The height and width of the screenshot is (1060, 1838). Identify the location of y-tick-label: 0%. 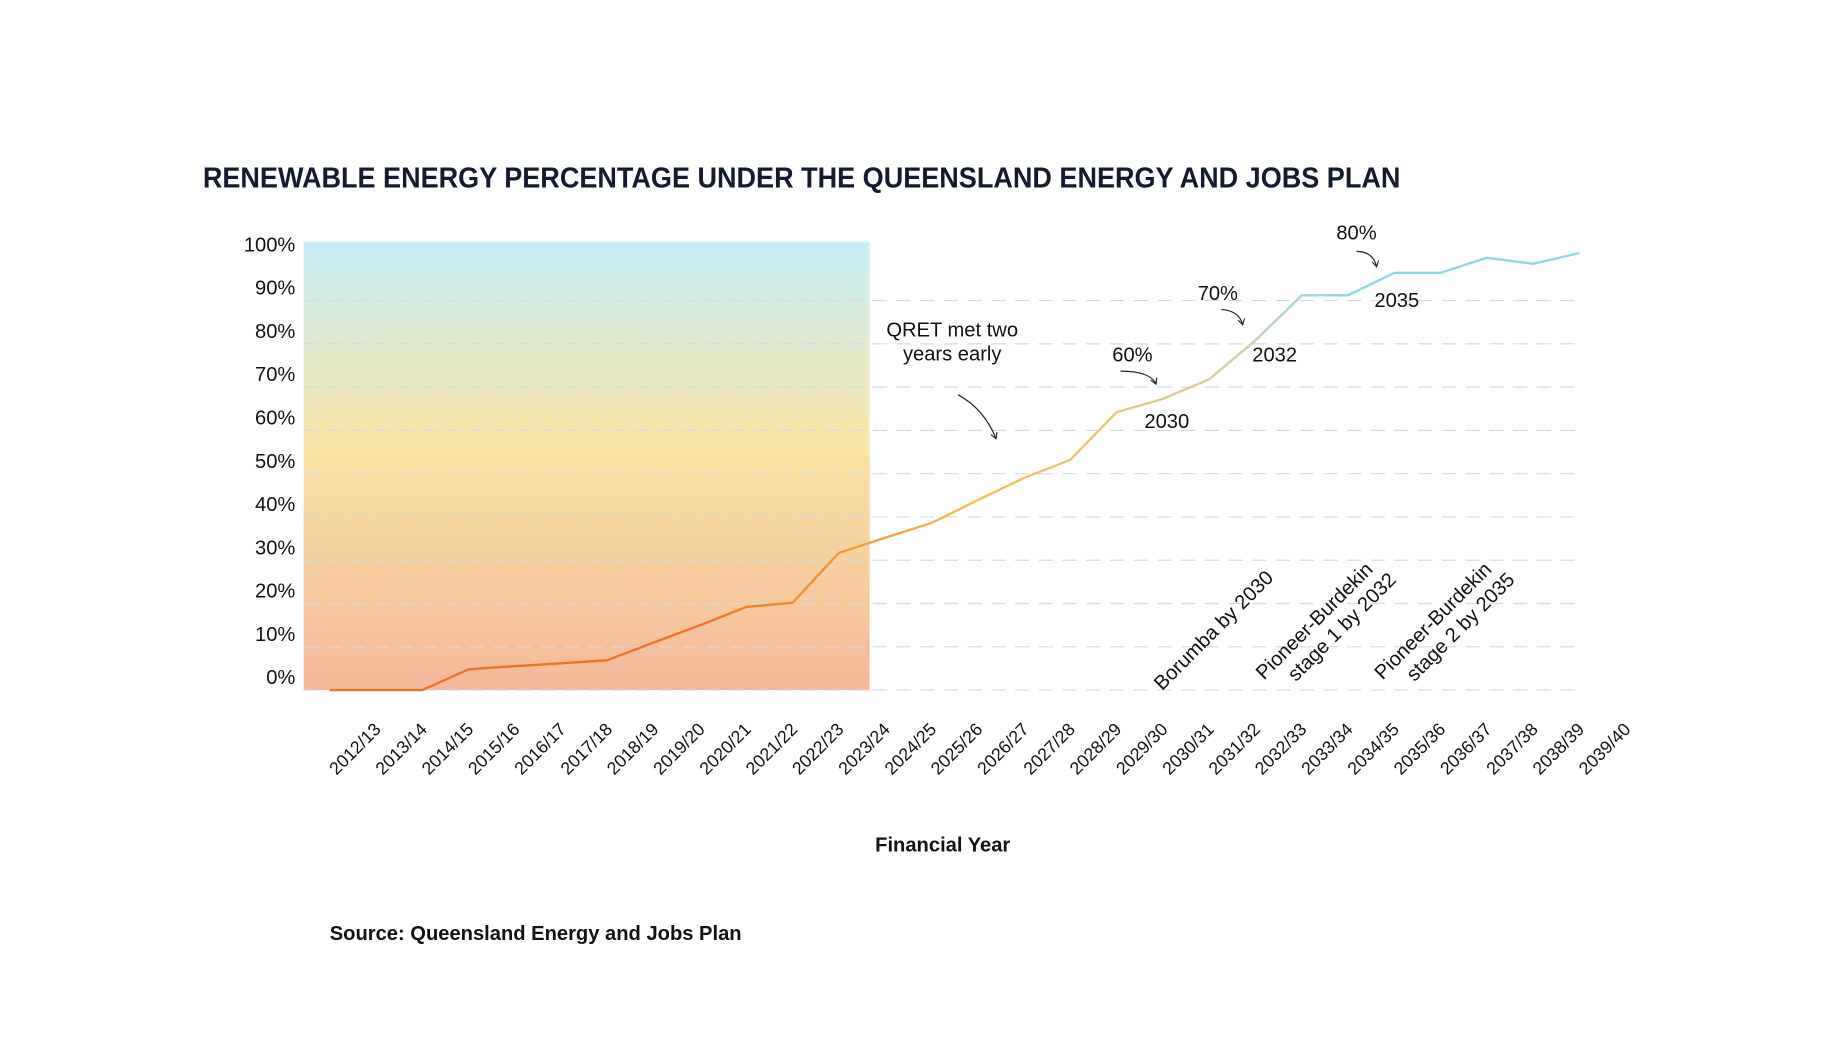
(280, 678).